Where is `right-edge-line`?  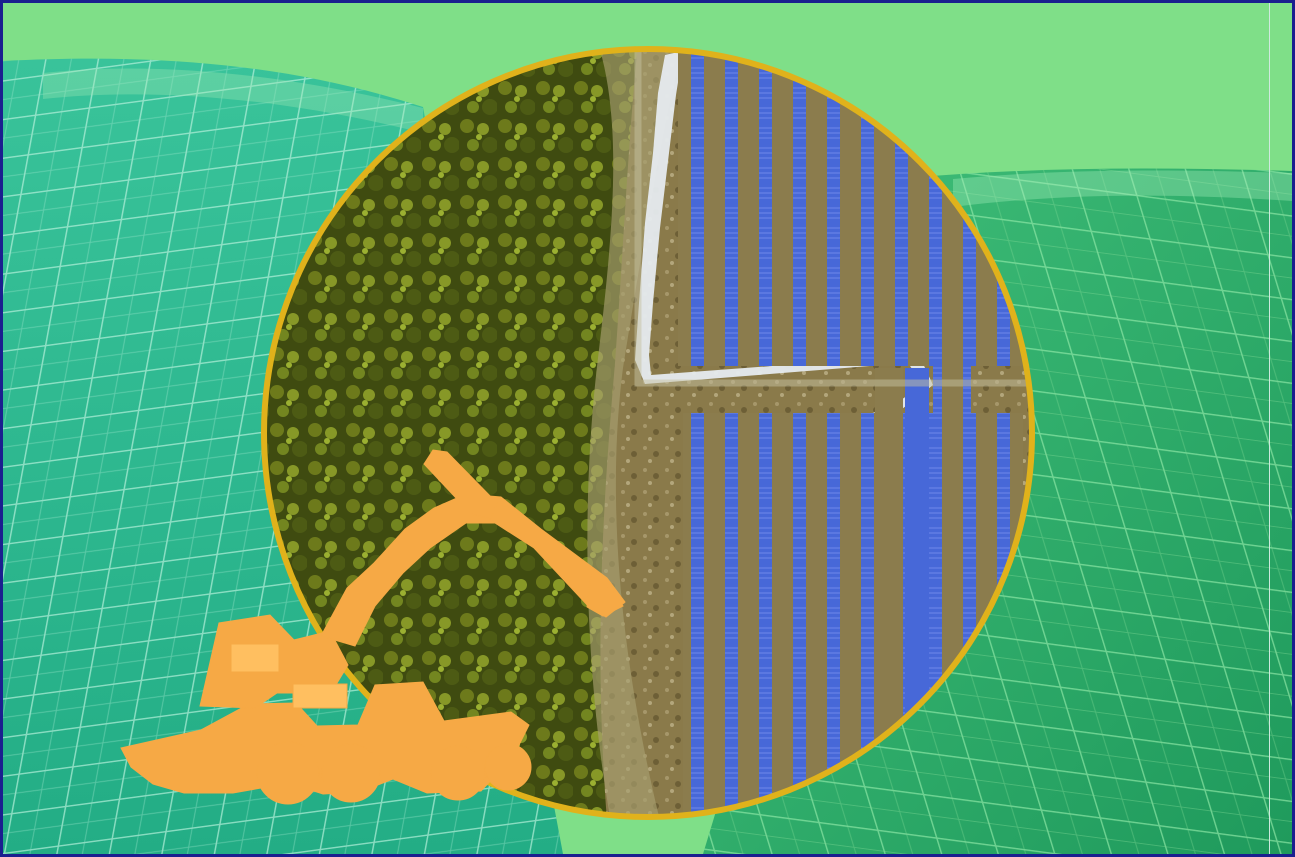
right-edge-line is located at coordinates (1269, 428).